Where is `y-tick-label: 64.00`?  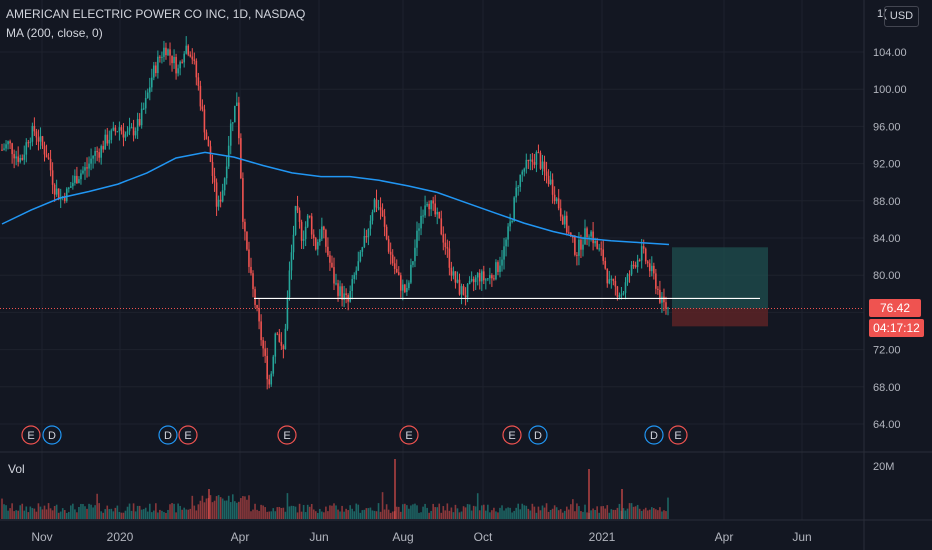 y-tick-label: 64.00 is located at coordinates (887, 425).